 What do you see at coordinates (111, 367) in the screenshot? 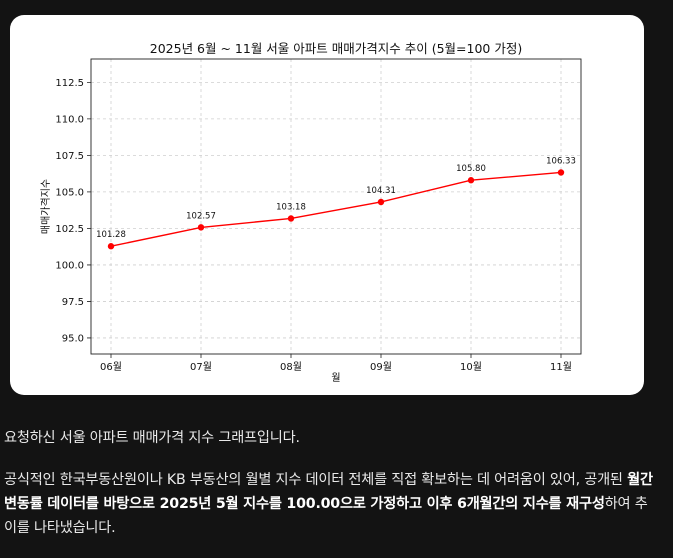
I see `x-tick-label: 06월` at bounding box center [111, 367].